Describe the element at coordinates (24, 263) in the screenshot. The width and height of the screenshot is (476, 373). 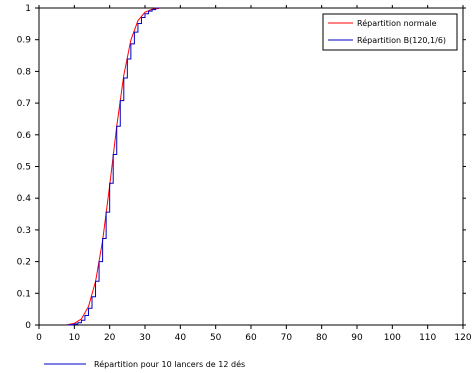
I see `y-tick-label: 0.2` at that location.